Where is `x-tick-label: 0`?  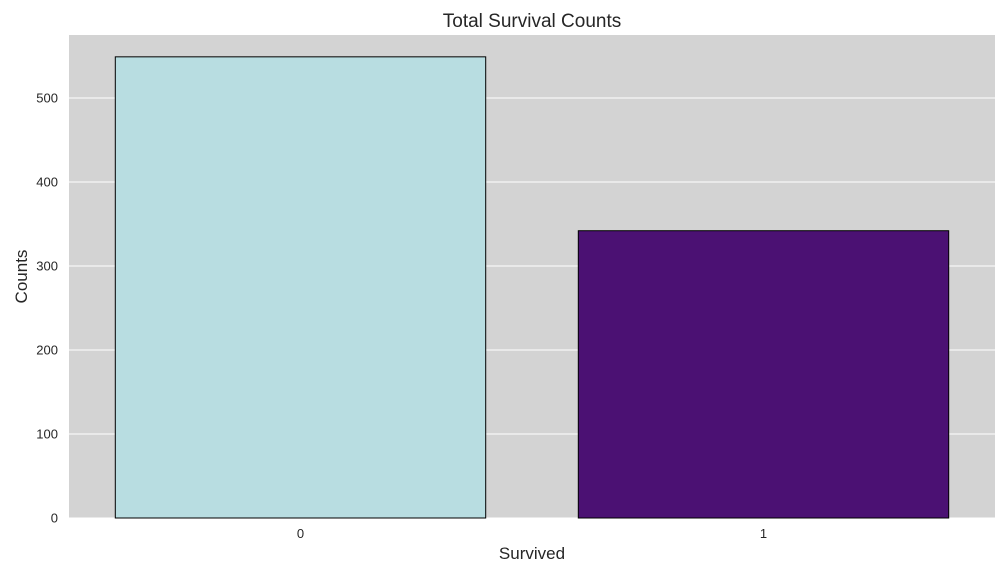 x-tick-label: 0 is located at coordinates (300, 533).